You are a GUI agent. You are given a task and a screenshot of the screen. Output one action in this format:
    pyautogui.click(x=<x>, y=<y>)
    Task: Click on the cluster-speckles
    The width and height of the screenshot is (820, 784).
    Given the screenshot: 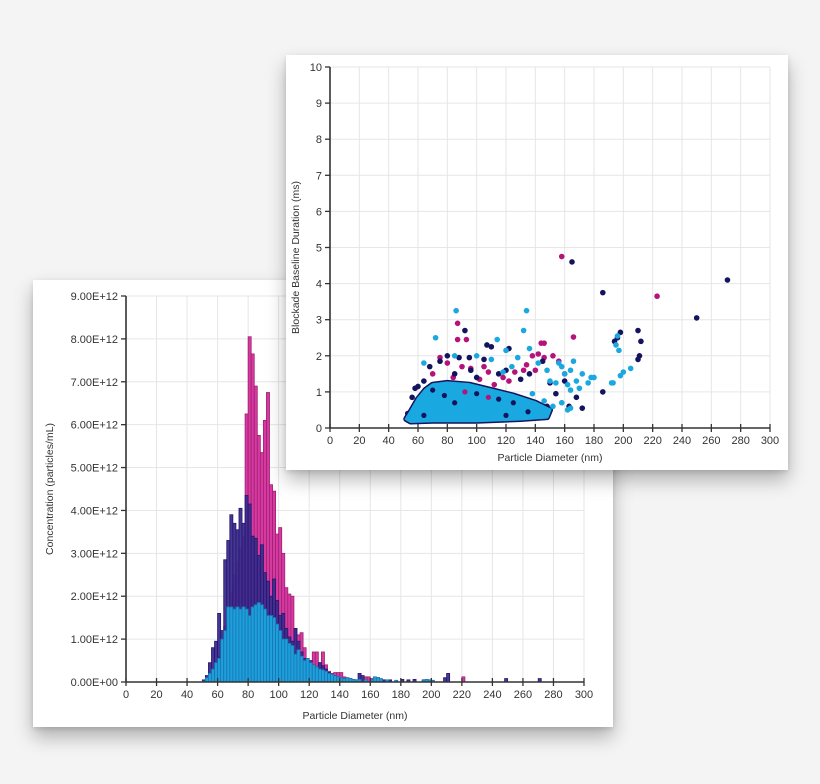 What is the action you would take?
    pyautogui.click(x=476, y=402)
    